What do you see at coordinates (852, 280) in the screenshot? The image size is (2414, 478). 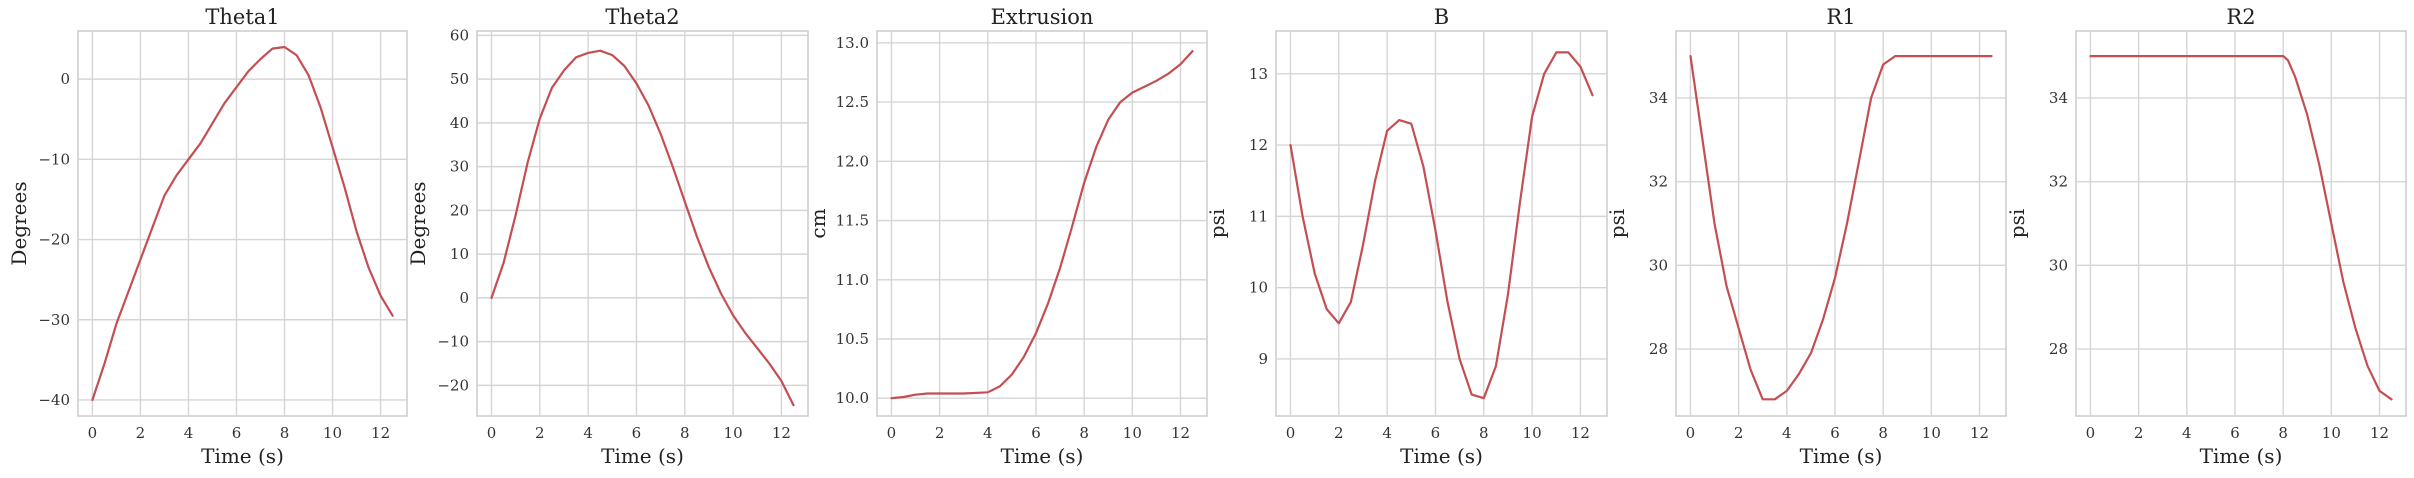 I see `y-tick-label: 11.0` at bounding box center [852, 280].